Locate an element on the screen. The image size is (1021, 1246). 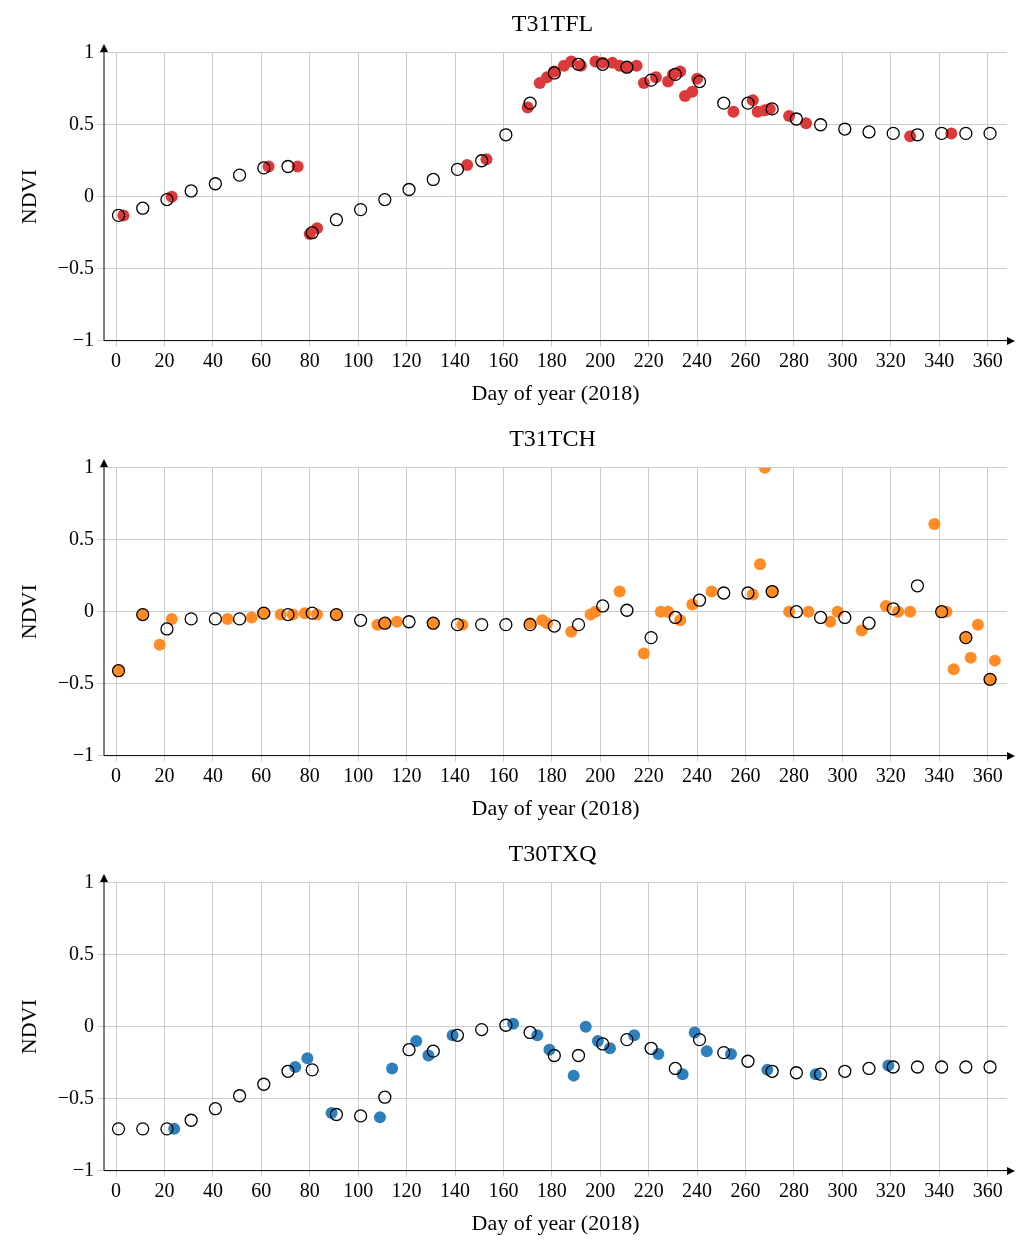
x-tick-label: 100 is located at coordinates (358, 774).